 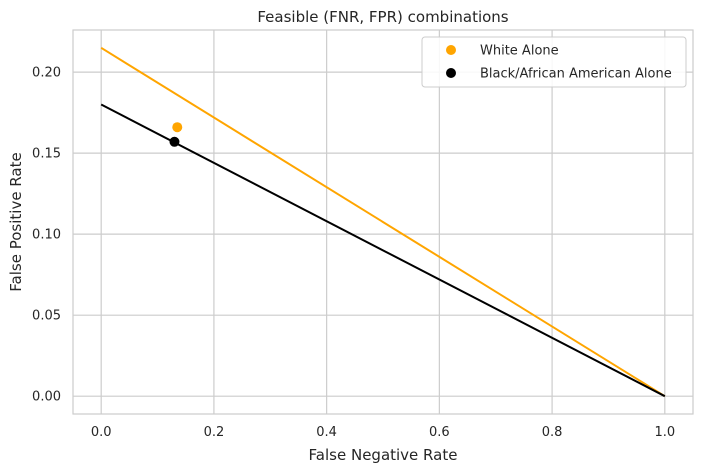 What do you see at coordinates (16, 221) in the screenshot?
I see `y-axis-label: False Positive Rate` at bounding box center [16, 221].